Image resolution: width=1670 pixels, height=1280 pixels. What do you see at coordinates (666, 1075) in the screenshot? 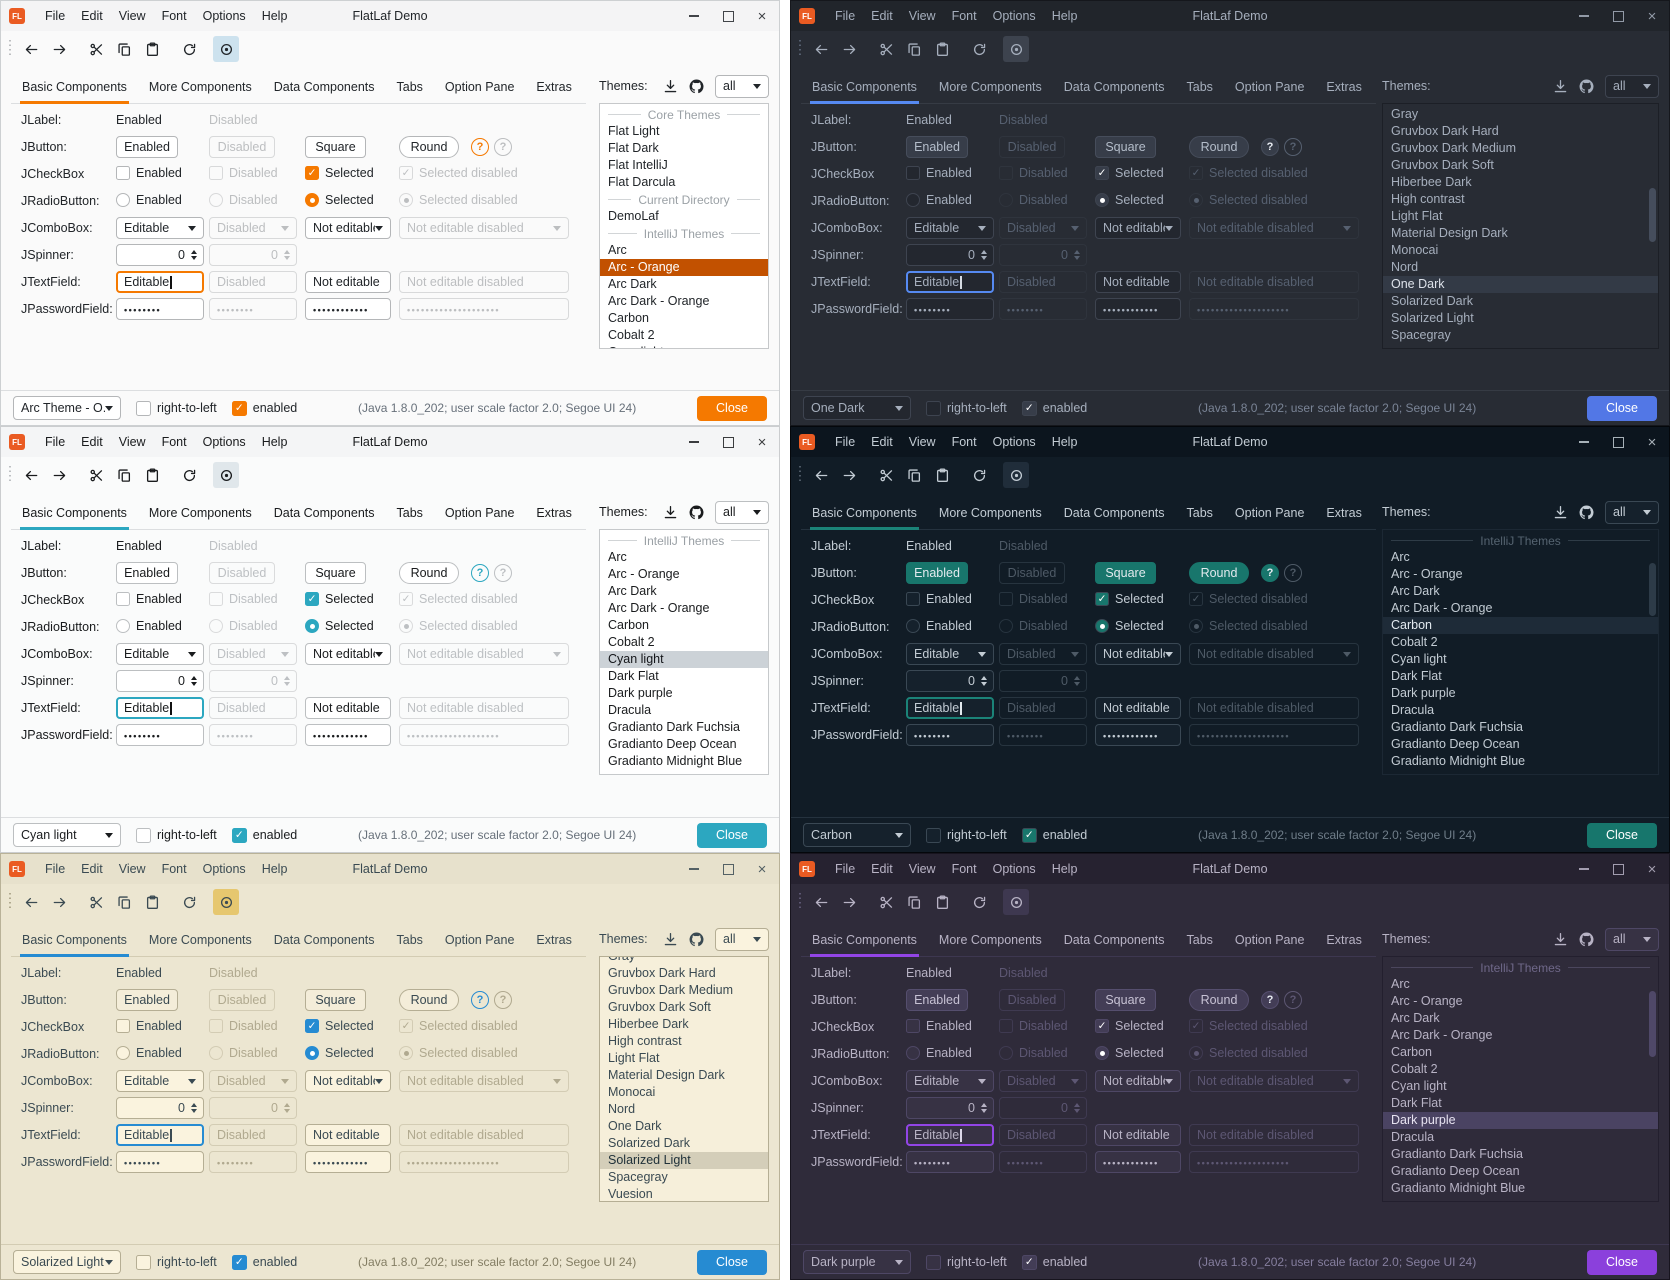
I see `theme-list-item-material-design-dark: Material Design Dark` at bounding box center [666, 1075].